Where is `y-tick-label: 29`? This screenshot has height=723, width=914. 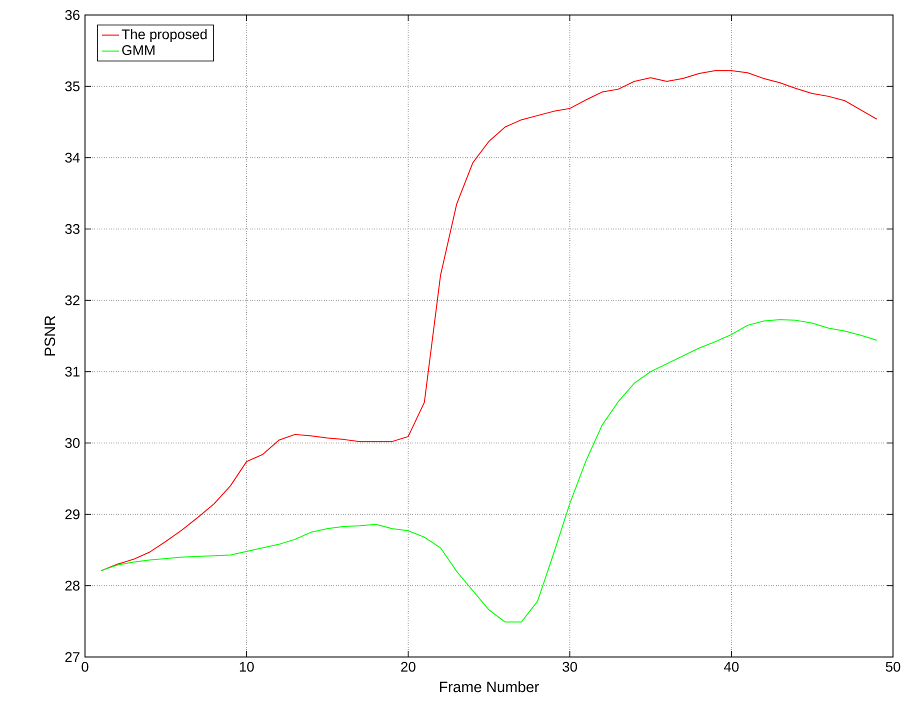 y-tick-label: 29 is located at coordinates (72, 514).